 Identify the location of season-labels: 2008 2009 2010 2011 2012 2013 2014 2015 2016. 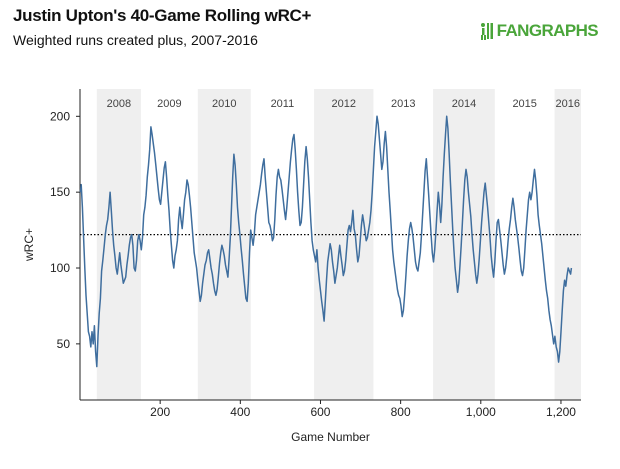
(343, 104).